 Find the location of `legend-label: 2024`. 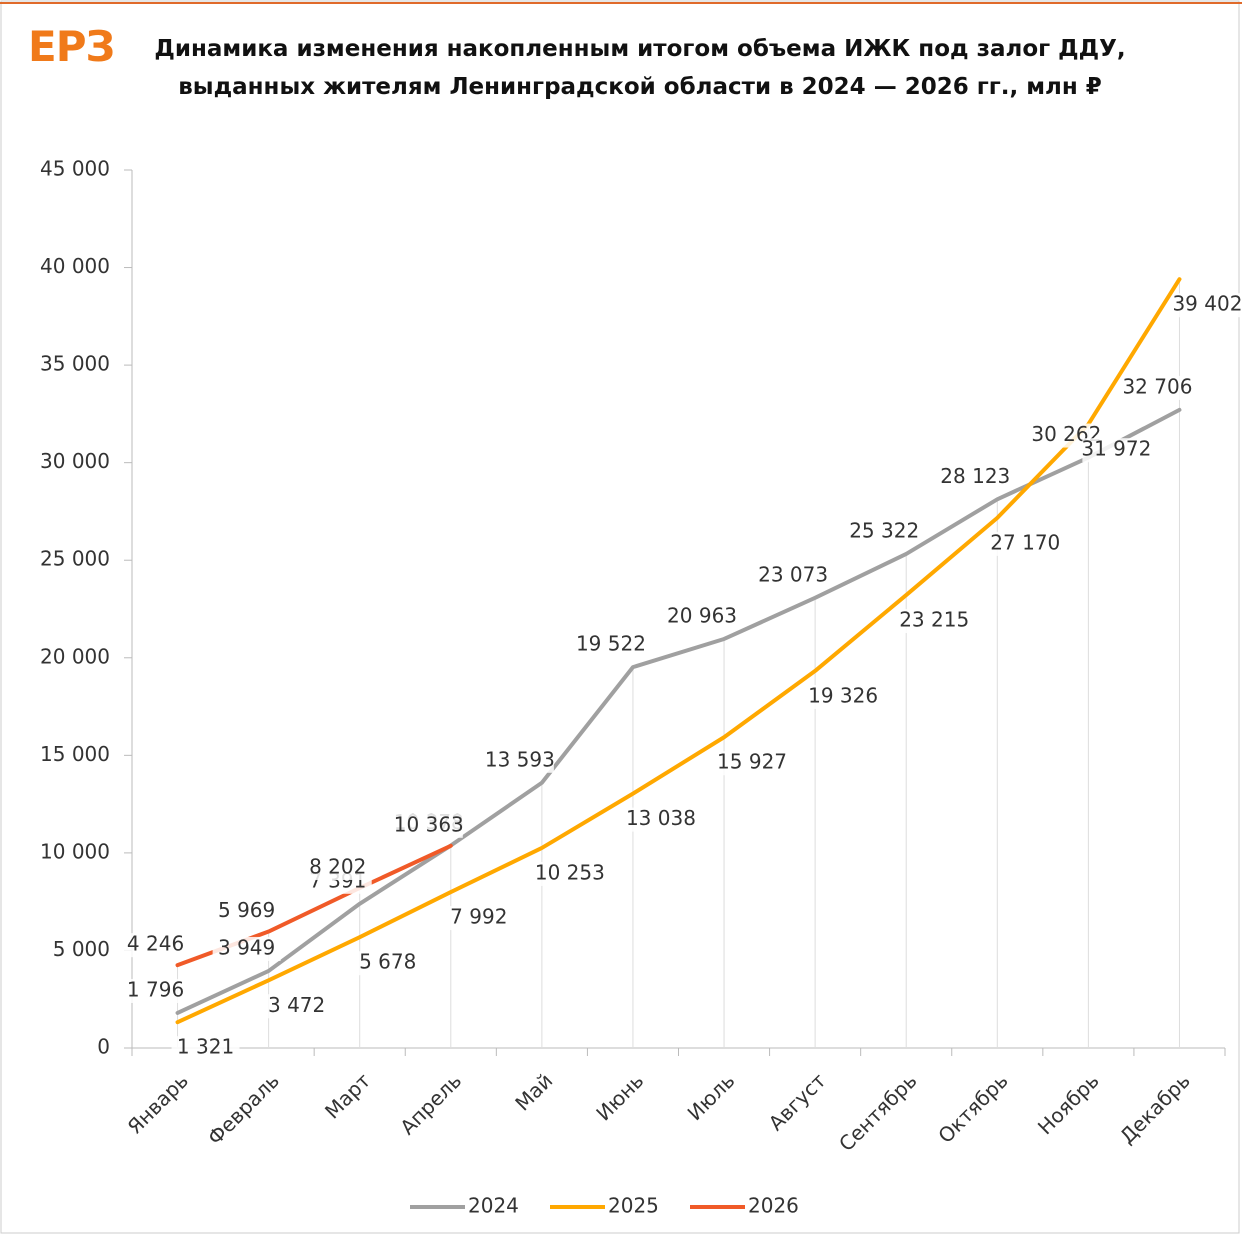

legend-label: 2024 is located at coordinates (493, 1206).